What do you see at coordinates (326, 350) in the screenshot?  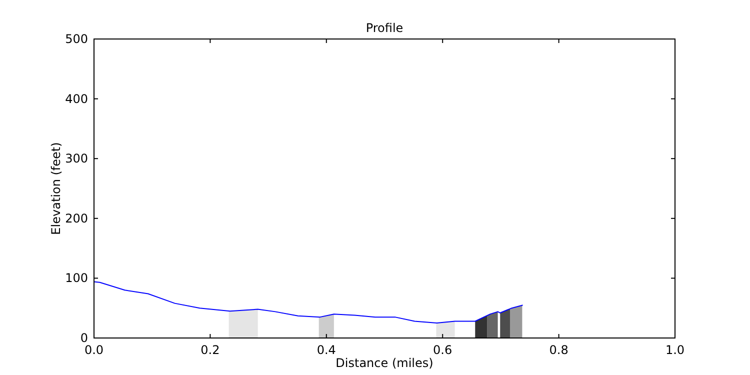 I see `x-tick-label: 0.4` at bounding box center [326, 350].